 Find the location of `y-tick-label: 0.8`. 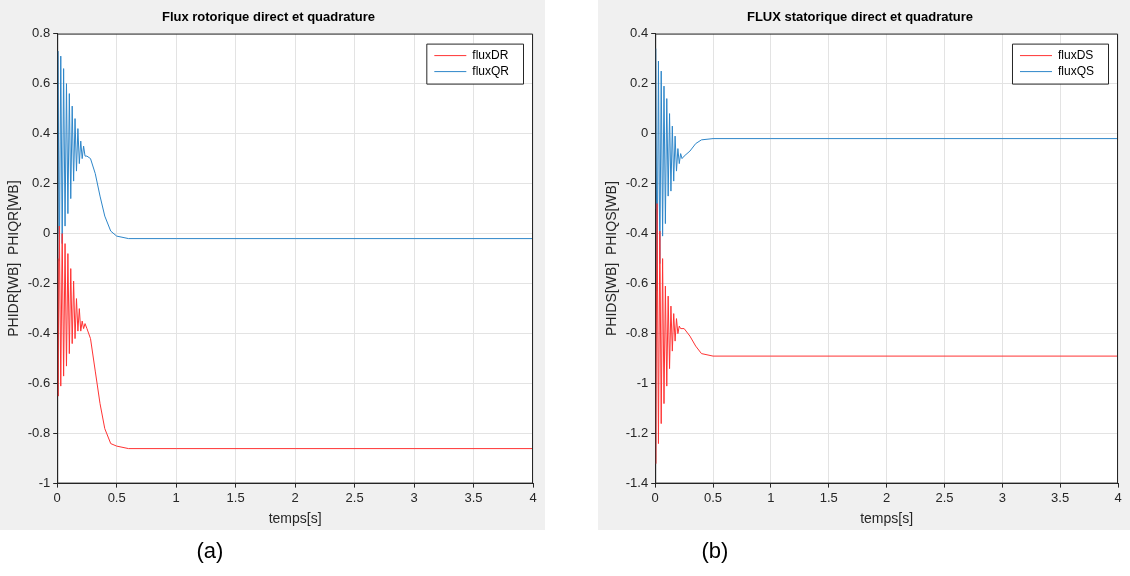

y-tick-label: 0.8 is located at coordinates (41, 33).